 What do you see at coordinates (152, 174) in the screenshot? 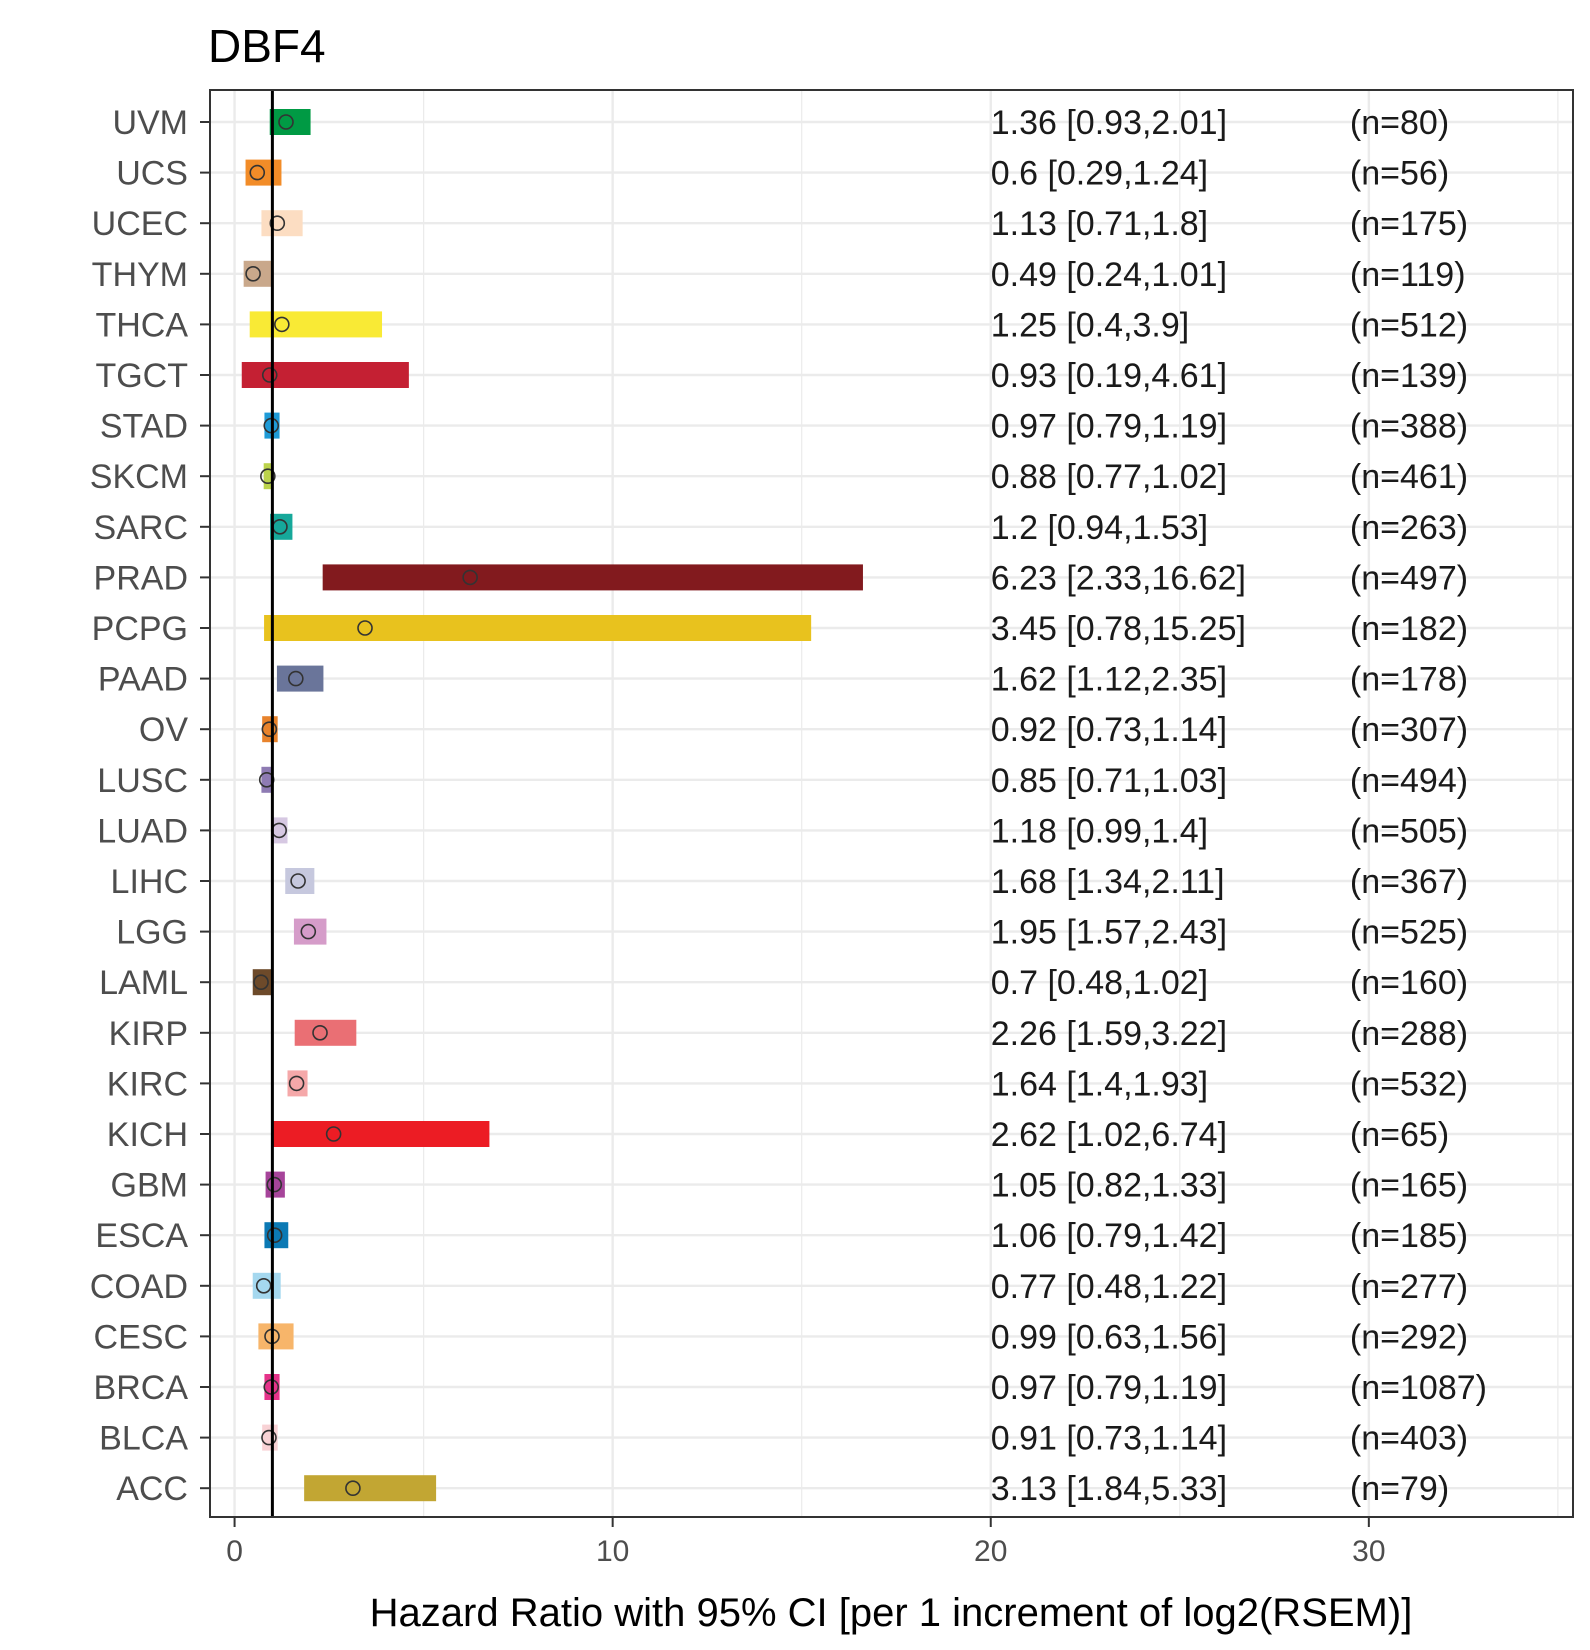
I see `category-label-ucs: UCS` at bounding box center [152, 174].